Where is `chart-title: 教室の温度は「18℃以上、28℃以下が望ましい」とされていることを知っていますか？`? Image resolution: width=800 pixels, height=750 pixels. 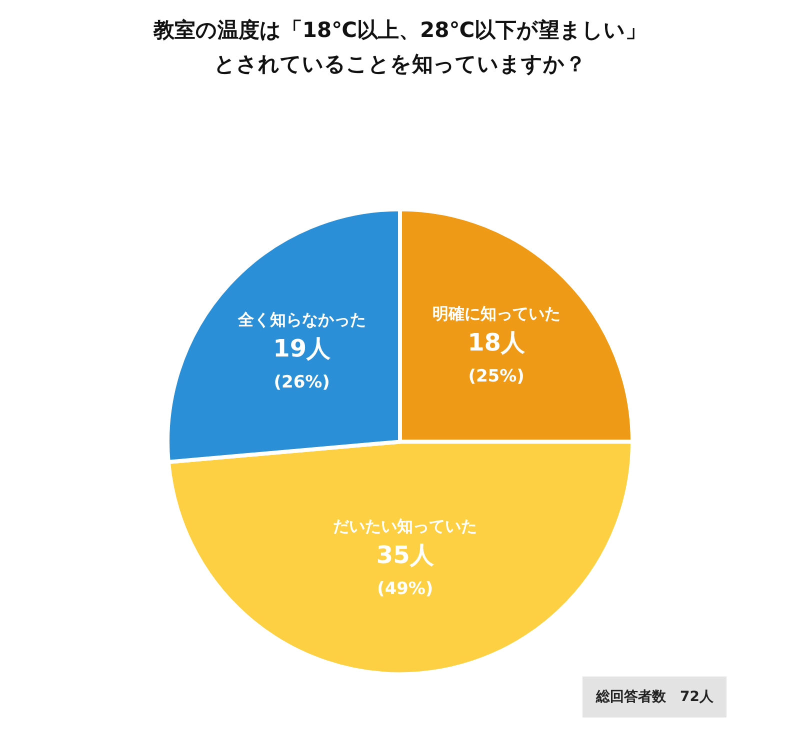 chart-title: 教室の温度は「18℃以上、28℃以下が望ましい」とされていることを知っていますか？ is located at coordinates (400, 47).